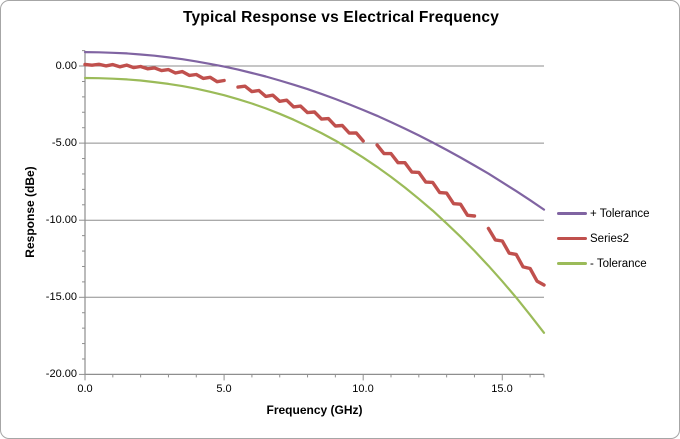 The width and height of the screenshot is (680, 439). Describe the element at coordinates (85, 389) in the screenshot. I see `x-tick-label: 0.0` at that location.